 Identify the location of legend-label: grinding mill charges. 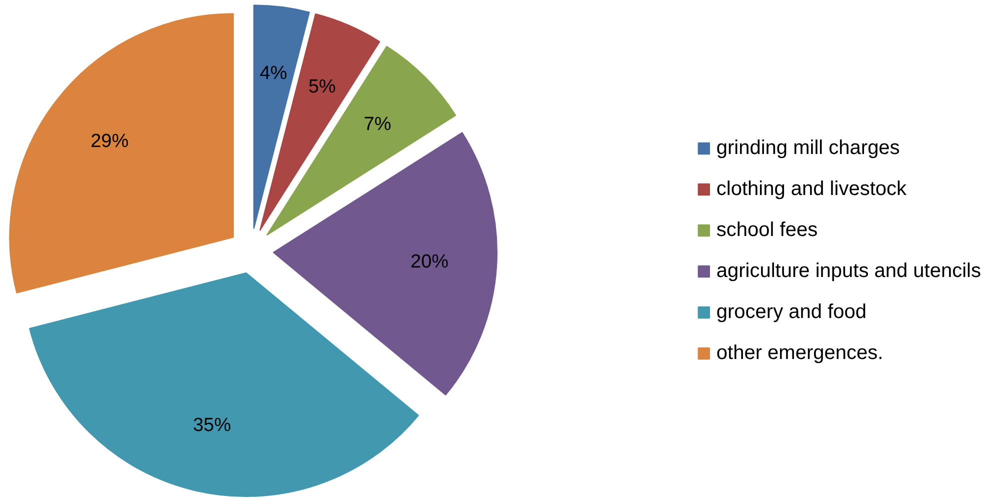
(808, 148).